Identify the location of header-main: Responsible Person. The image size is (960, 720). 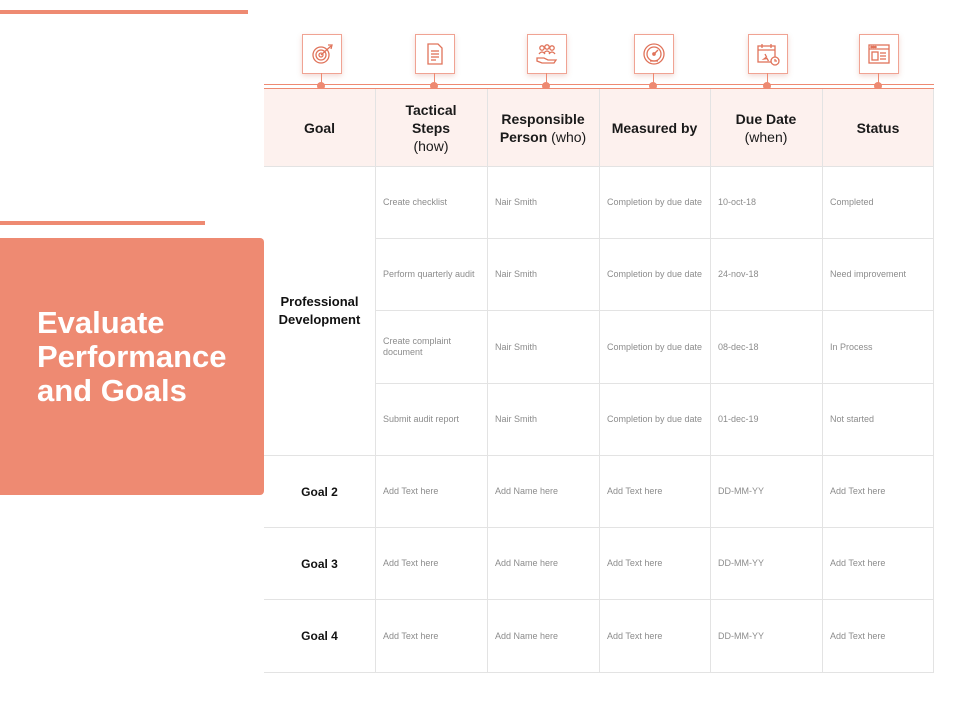
(542, 127).